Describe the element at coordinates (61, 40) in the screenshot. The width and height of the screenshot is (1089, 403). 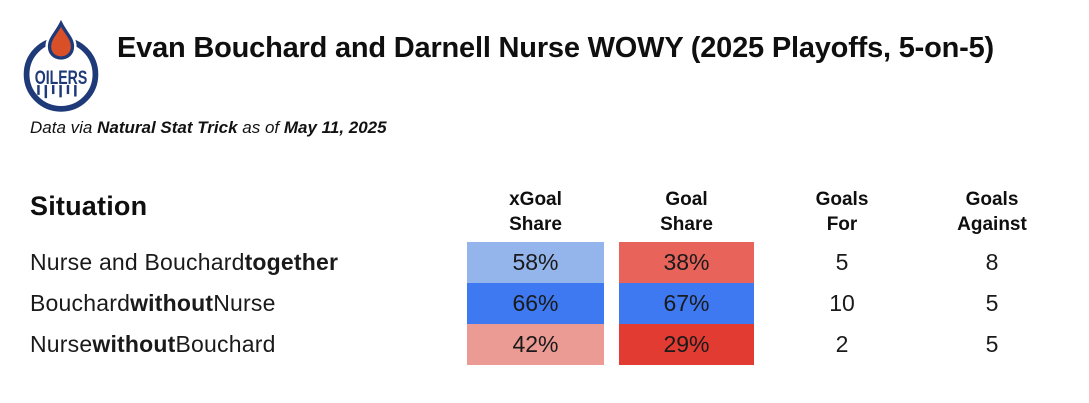
I see `oil-drop-icon` at that location.